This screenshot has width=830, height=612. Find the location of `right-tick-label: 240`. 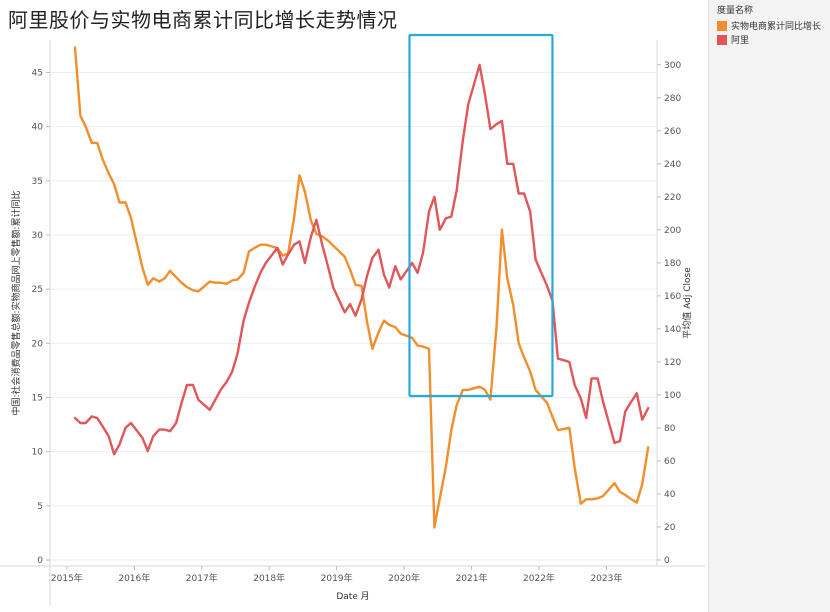

right-tick-label: 240 is located at coordinates (672, 165).